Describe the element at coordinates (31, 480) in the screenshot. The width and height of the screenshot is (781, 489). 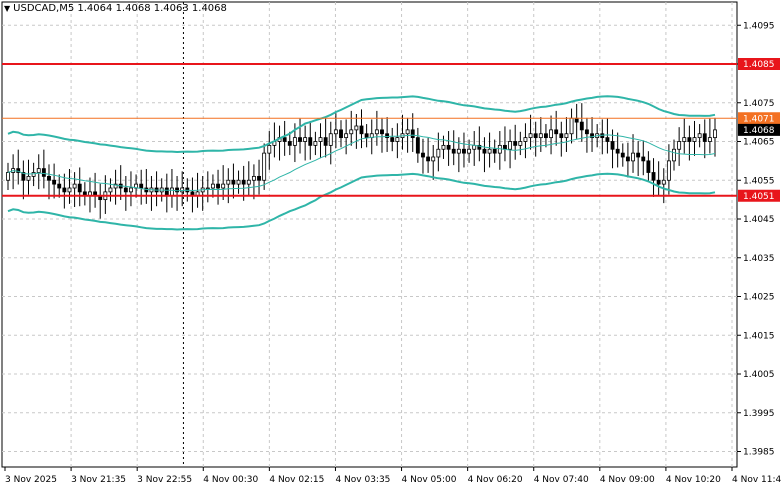
I see `x-tick-label: 3 Nov 2025` at that location.